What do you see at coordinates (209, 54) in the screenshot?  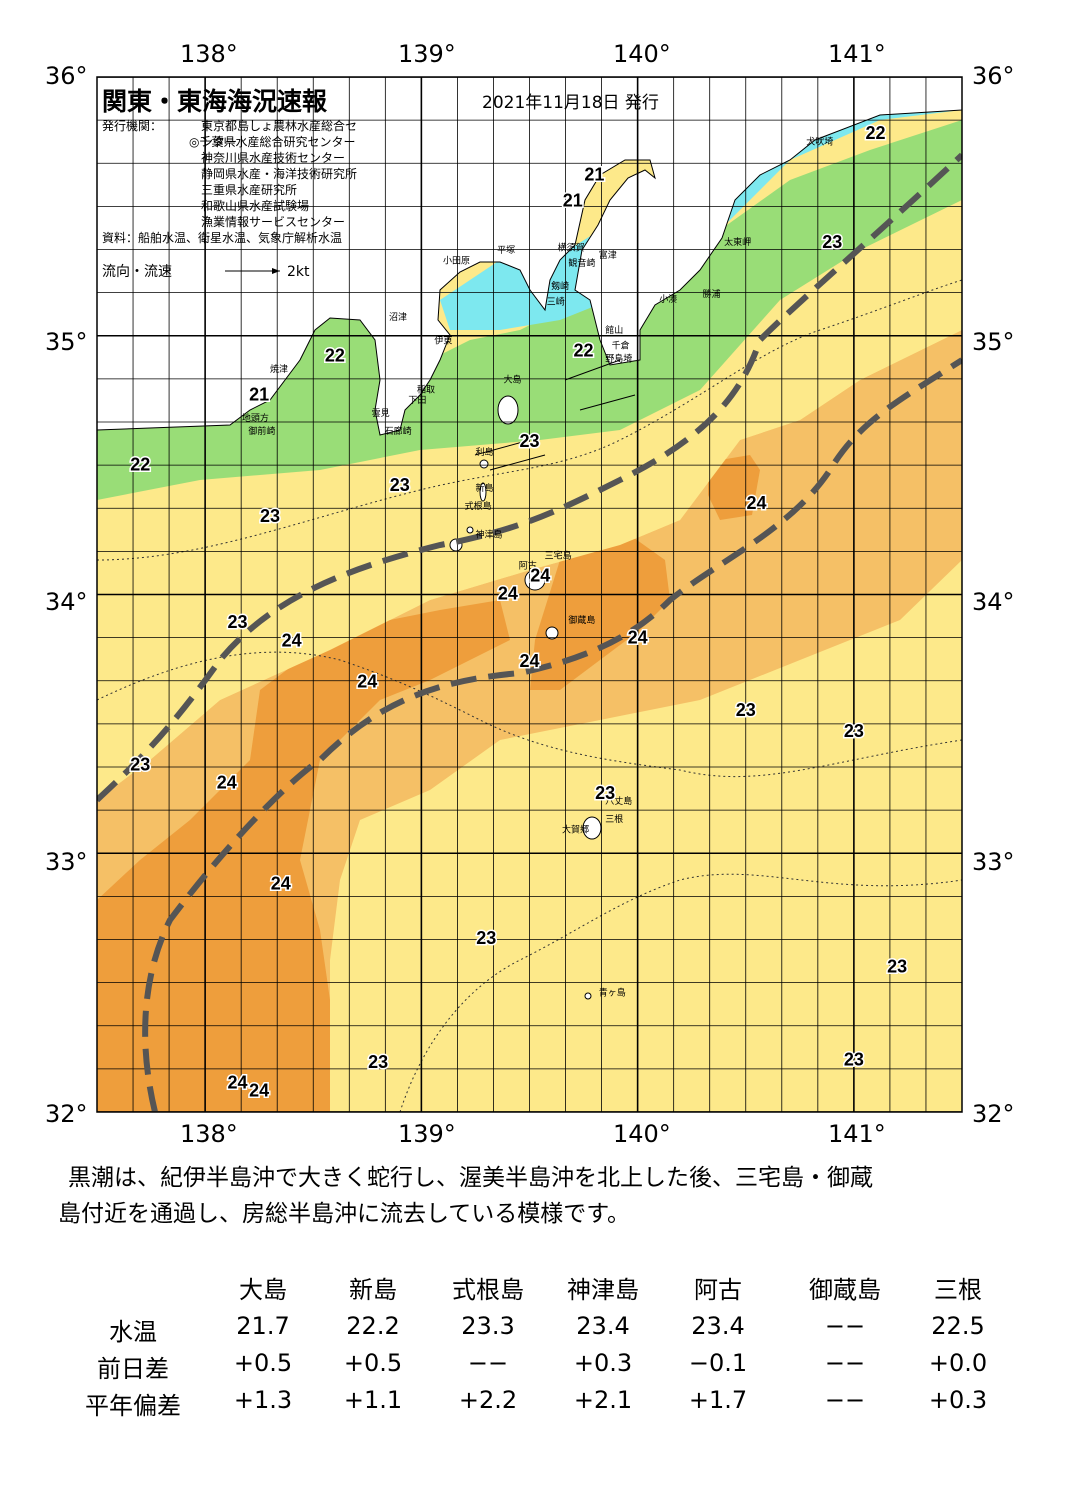 I see `lon-label-top: 138°` at bounding box center [209, 54].